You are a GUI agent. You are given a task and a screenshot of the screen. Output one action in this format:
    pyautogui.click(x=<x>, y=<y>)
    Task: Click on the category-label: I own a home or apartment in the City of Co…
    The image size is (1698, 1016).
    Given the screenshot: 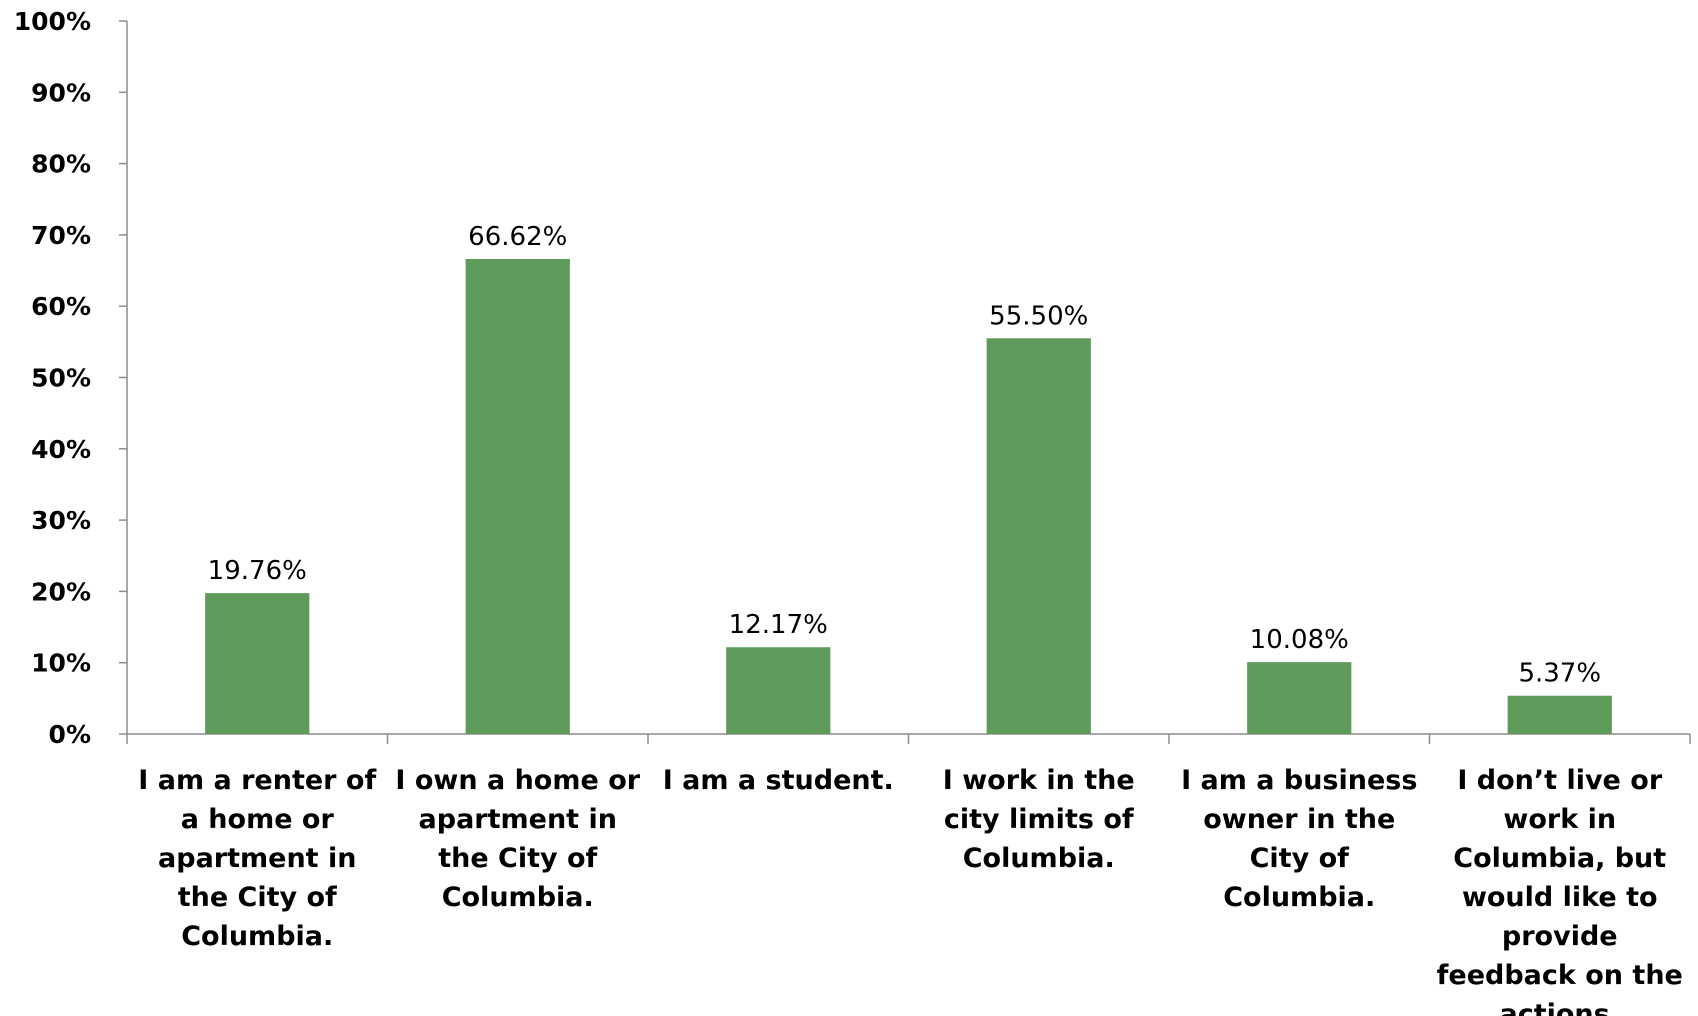 What is the action you would take?
    pyautogui.click(x=517, y=839)
    